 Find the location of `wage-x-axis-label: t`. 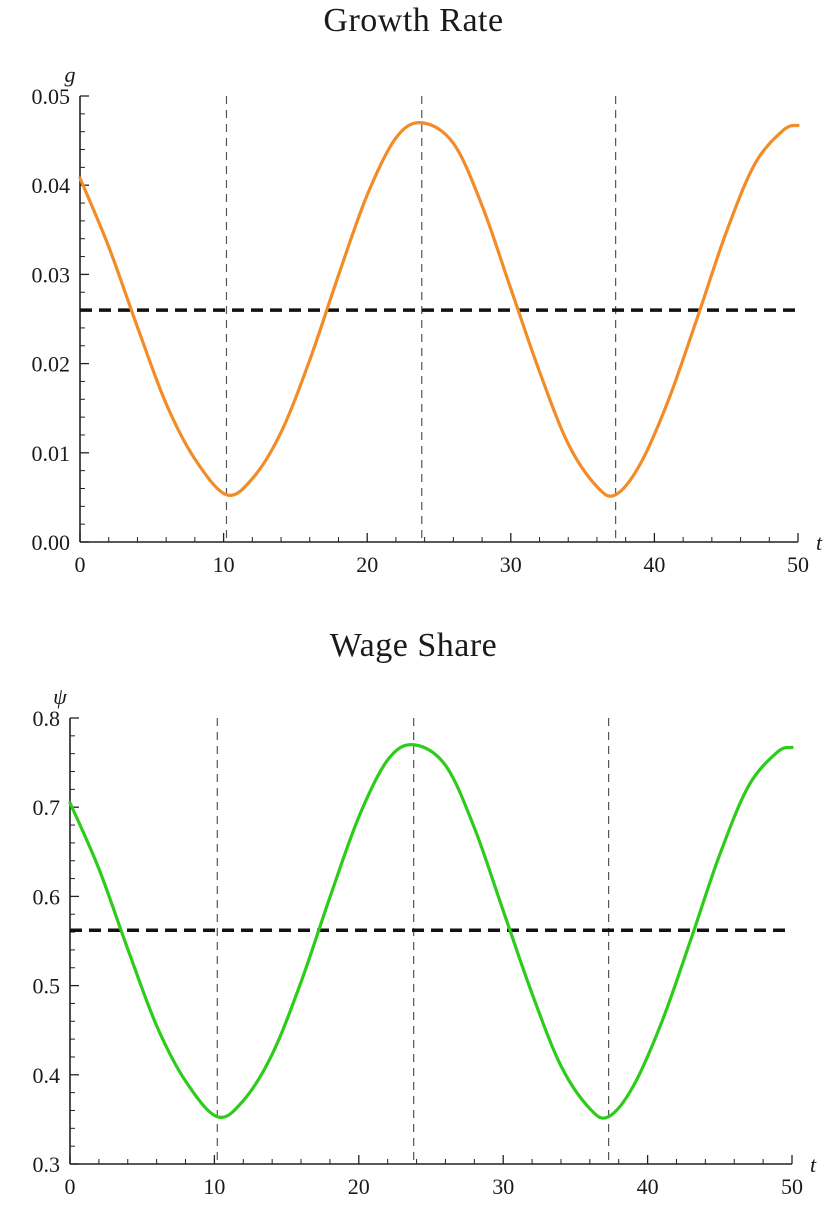

wage-x-axis-label: t is located at coordinates (813, 1164).